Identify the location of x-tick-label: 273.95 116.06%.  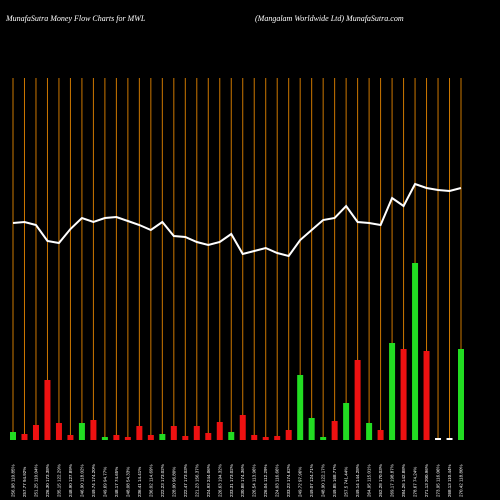
(438, 481).